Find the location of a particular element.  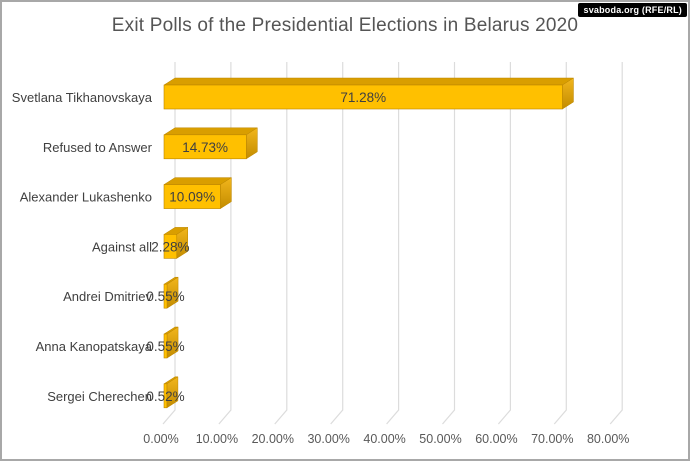

category-label: Against all is located at coordinates (122, 246).